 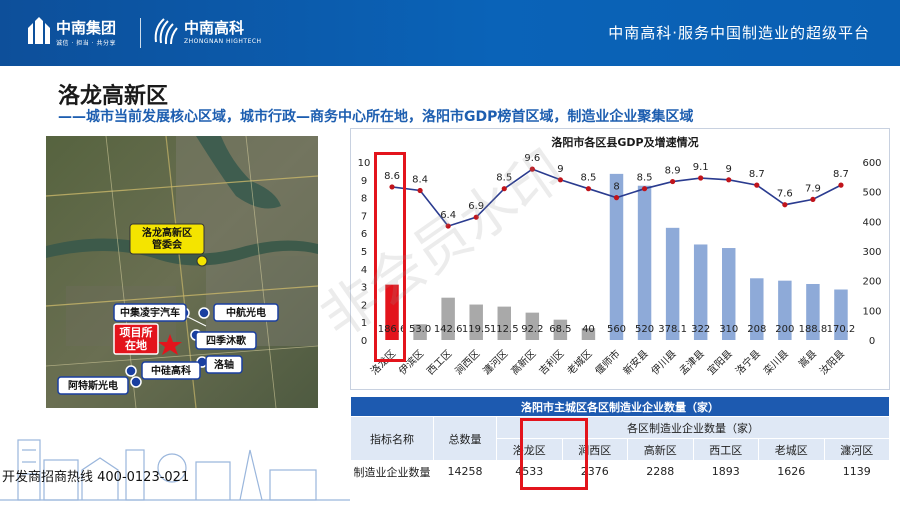 I want to click on growth-rate-label: 7.9, so click(x=813, y=188).